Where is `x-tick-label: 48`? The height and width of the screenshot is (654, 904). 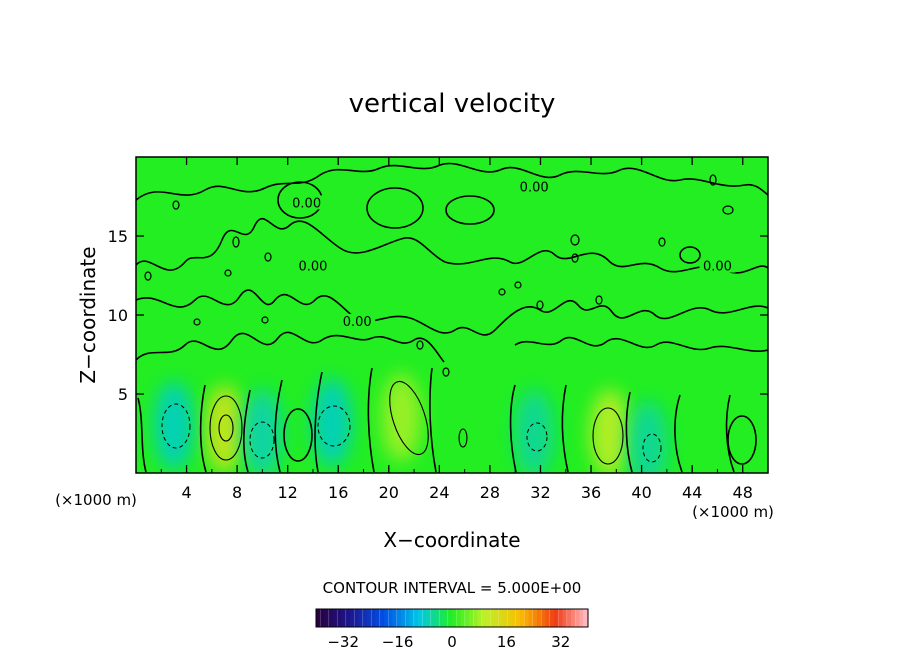 x-tick-label: 48 is located at coordinates (743, 492).